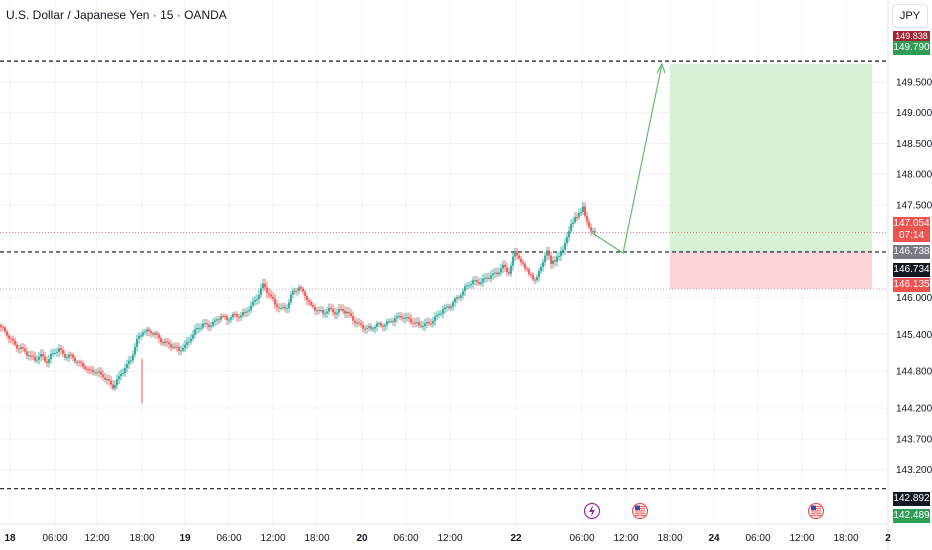 The width and height of the screenshot is (932, 550). Describe the element at coordinates (116, 15) in the screenshot. I see `symbol-title: U.S. Dollar / Japanese Yen · 15 · OANDA` at that location.